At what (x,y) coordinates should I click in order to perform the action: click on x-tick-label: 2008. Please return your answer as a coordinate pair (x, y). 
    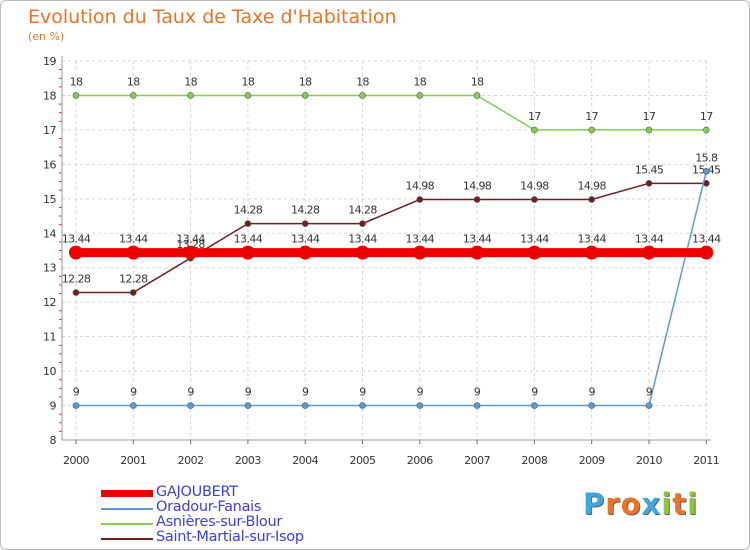
    Looking at the image, I should click on (534, 460).